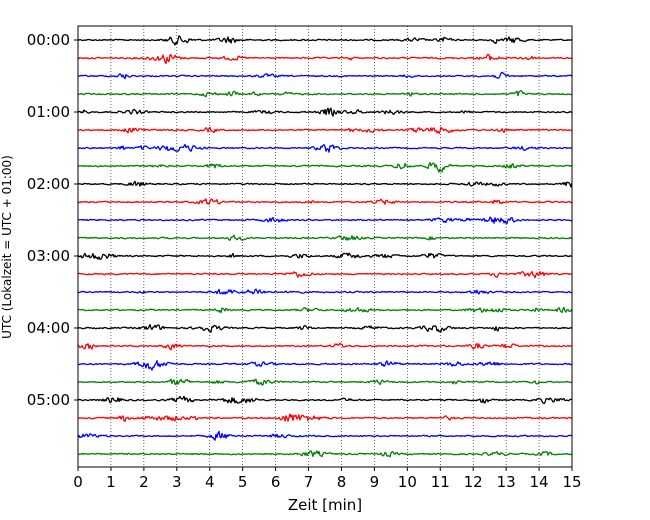  I want to click on x-tick-label: 6, so click(276, 482).